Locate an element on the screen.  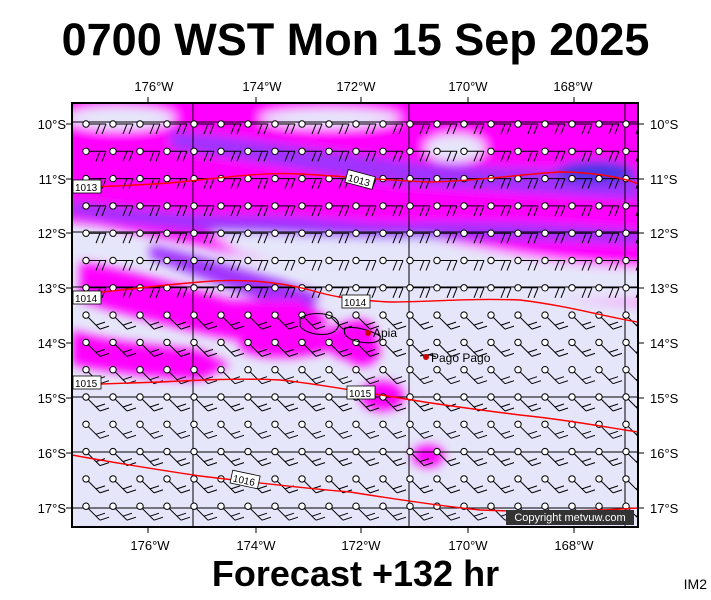
apia-marker is located at coordinates (368, 333).